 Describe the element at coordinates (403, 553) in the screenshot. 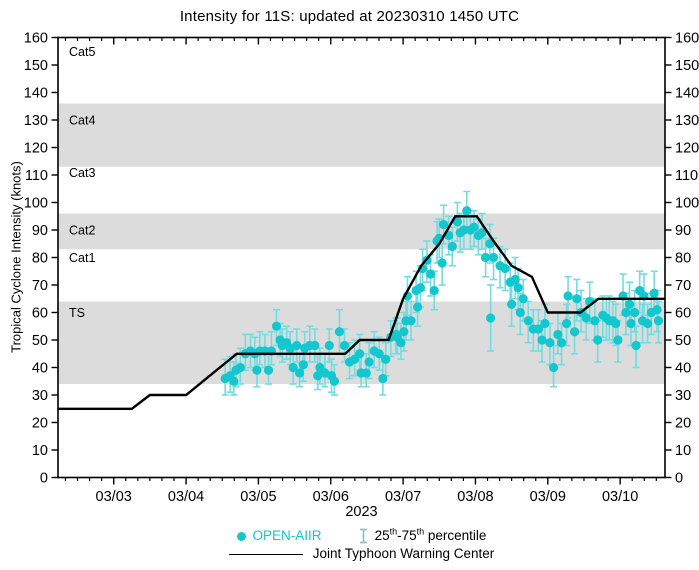

I see `legend-jtwc-label: Joint Typhoon Warning Center` at that location.